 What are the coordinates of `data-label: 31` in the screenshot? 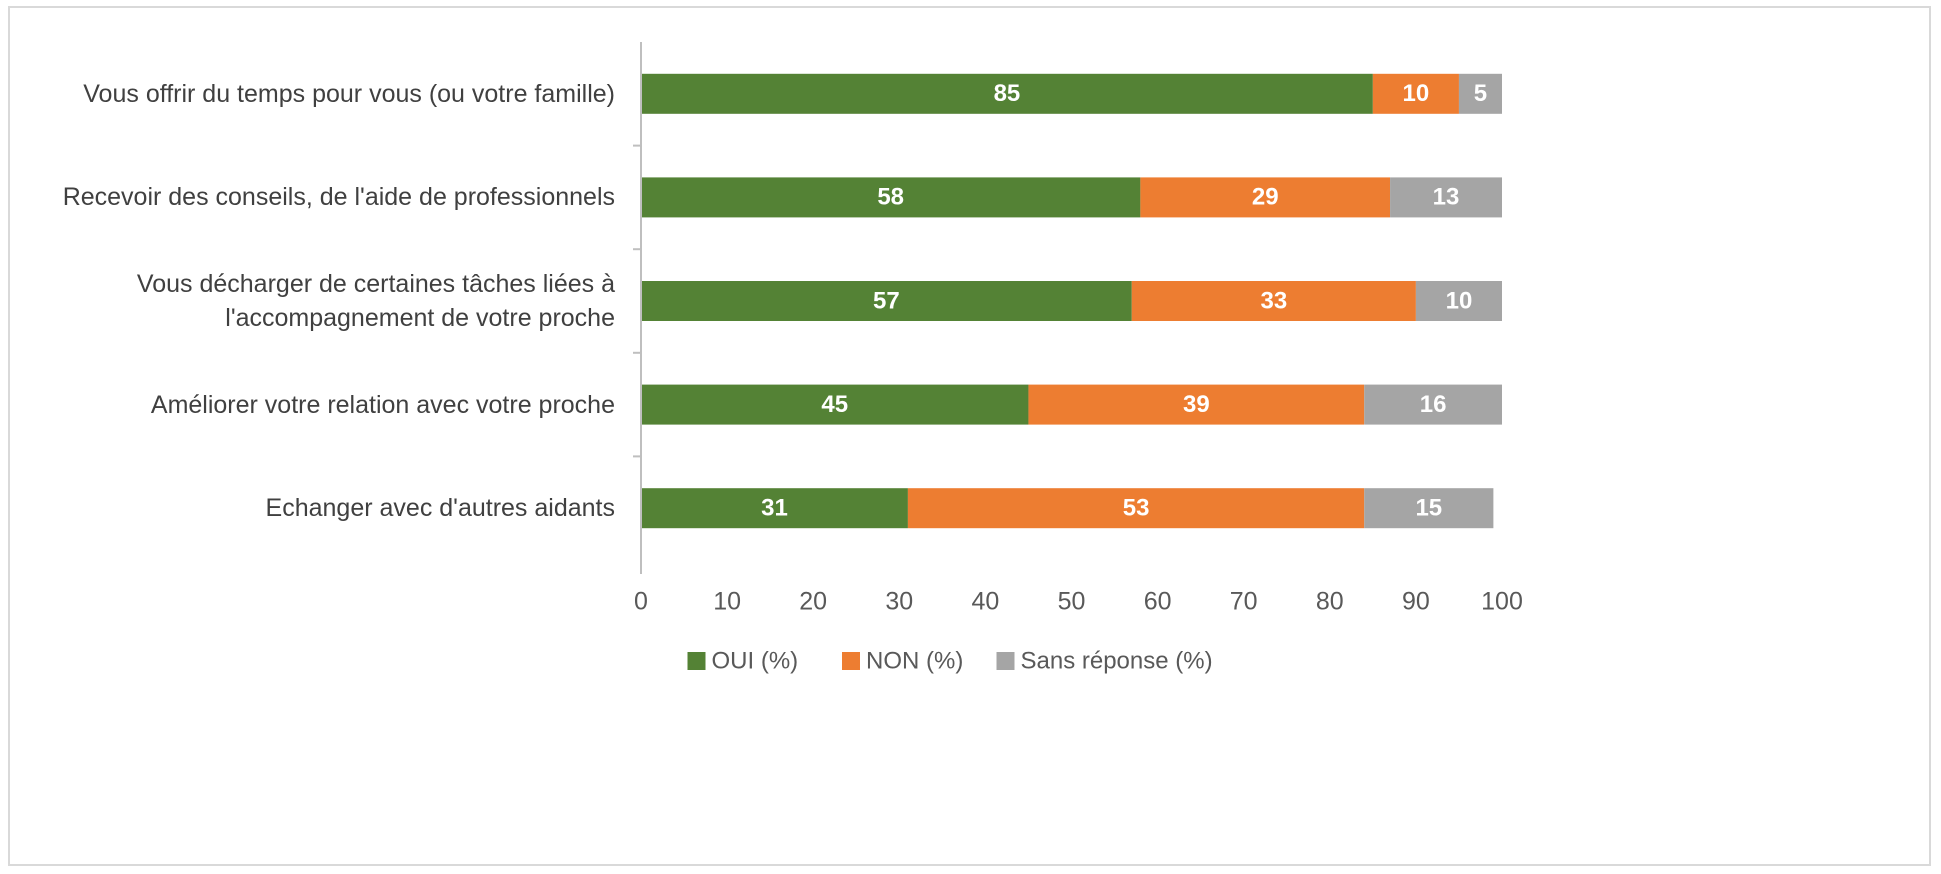 It's located at (774, 508).